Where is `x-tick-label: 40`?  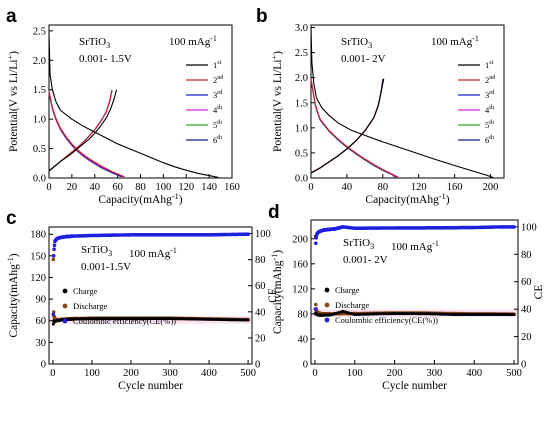
x-tick-label: 40 is located at coordinates (95, 187).